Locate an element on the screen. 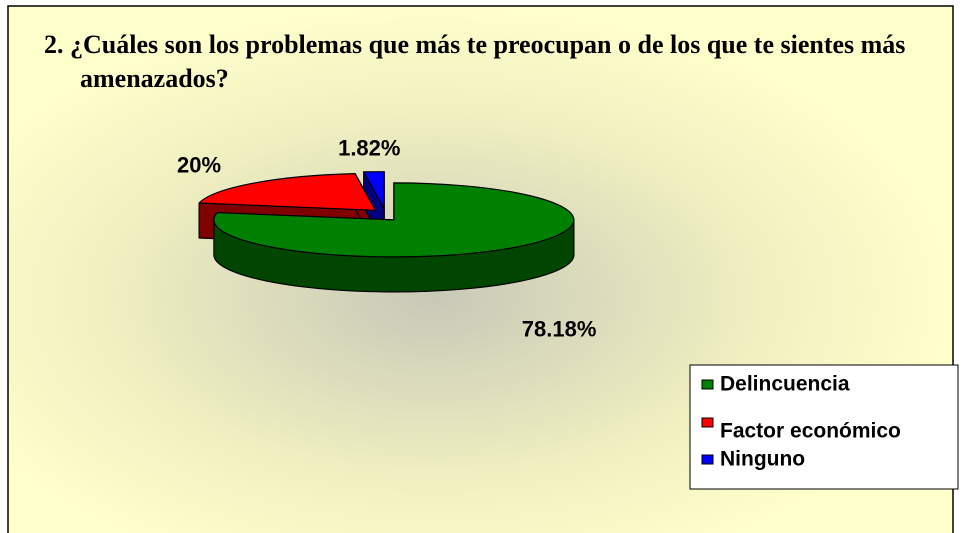 The width and height of the screenshot is (962, 533). data-label: 20% is located at coordinates (199, 165).